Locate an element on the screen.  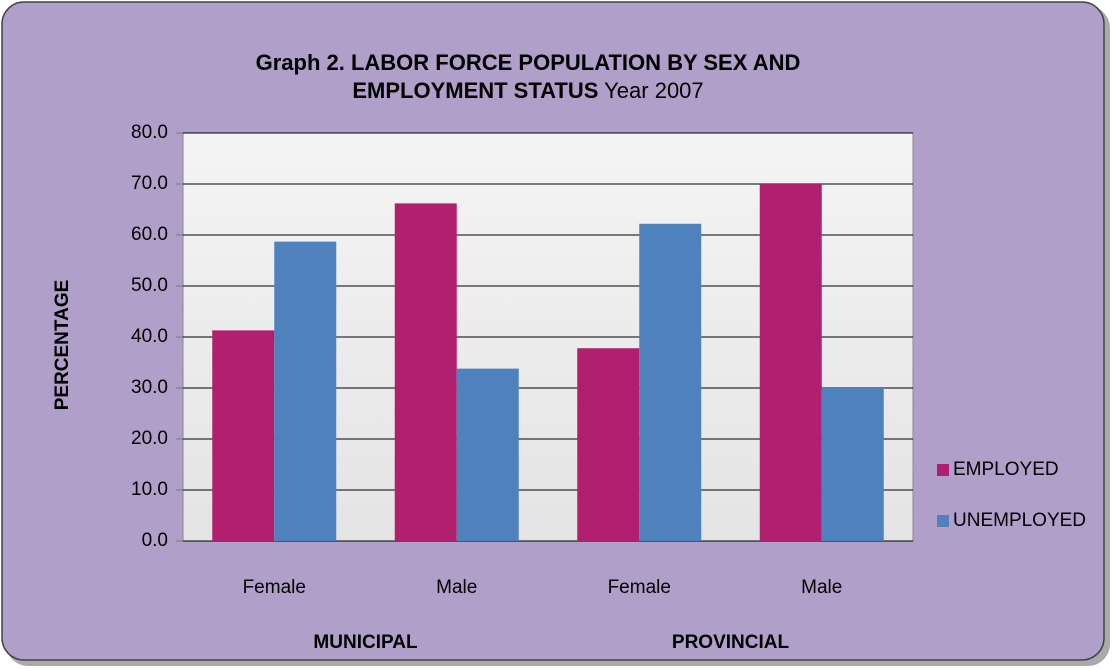
y-tick-label: 0.0 is located at coordinates (155, 540).